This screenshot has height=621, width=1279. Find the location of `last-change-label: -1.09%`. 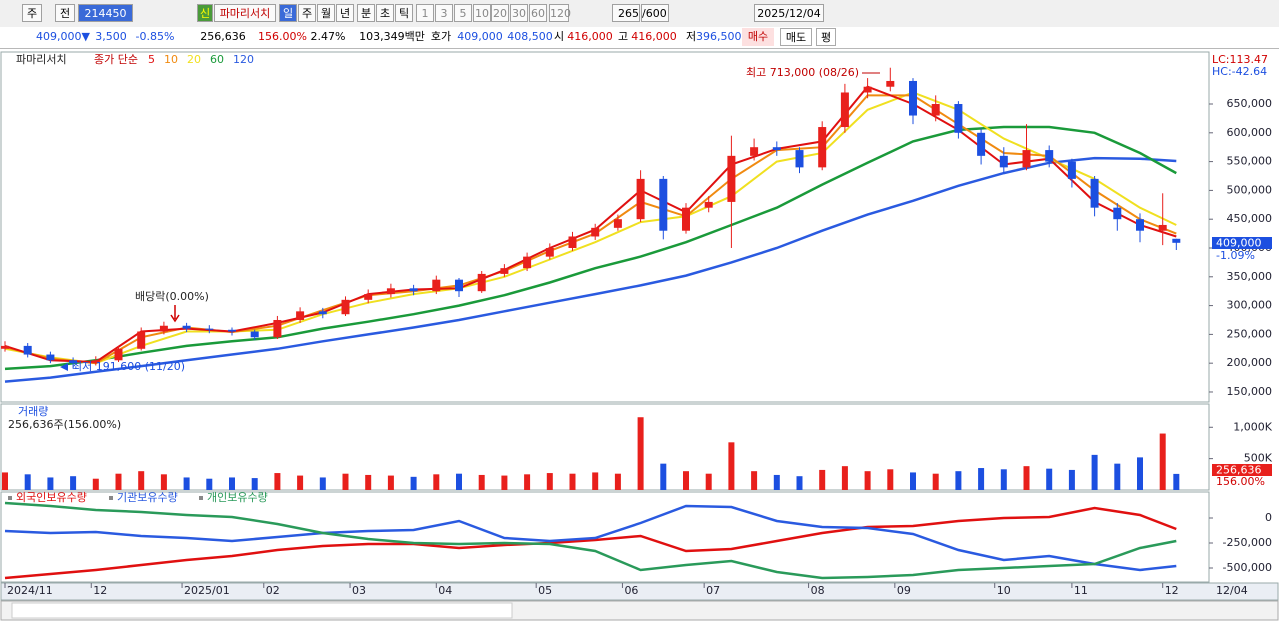

last-change-label: -1.09% is located at coordinates (1235, 255).